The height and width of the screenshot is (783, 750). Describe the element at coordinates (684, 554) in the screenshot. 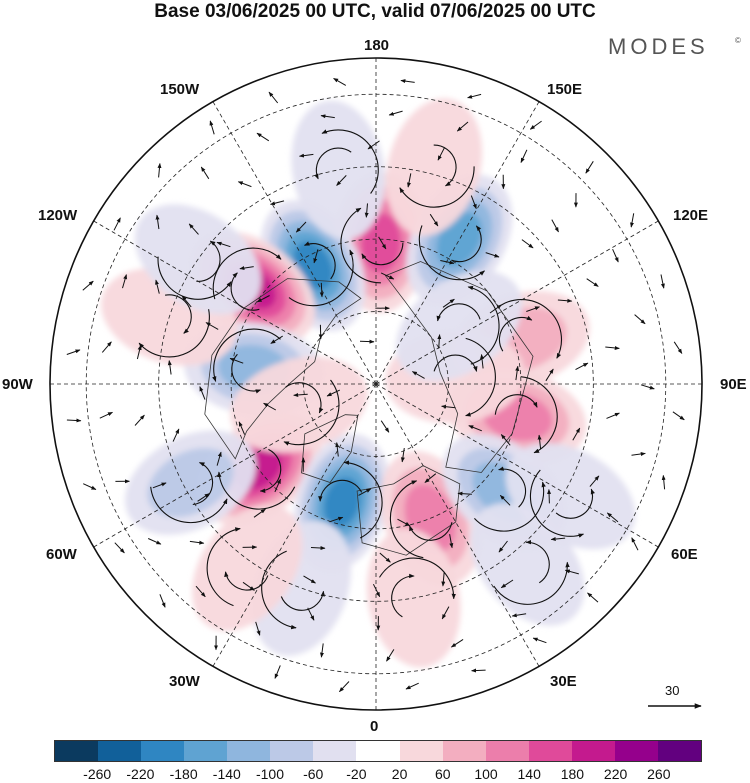

I see `lon-label-60e: 60E` at that location.